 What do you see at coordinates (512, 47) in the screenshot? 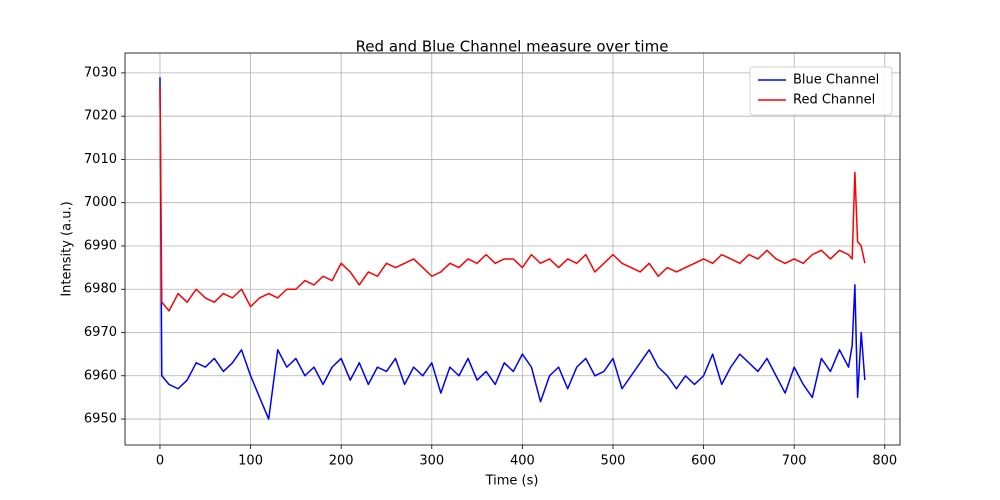
I see `chart-title: Red and Blue Channel measure over time` at bounding box center [512, 47].